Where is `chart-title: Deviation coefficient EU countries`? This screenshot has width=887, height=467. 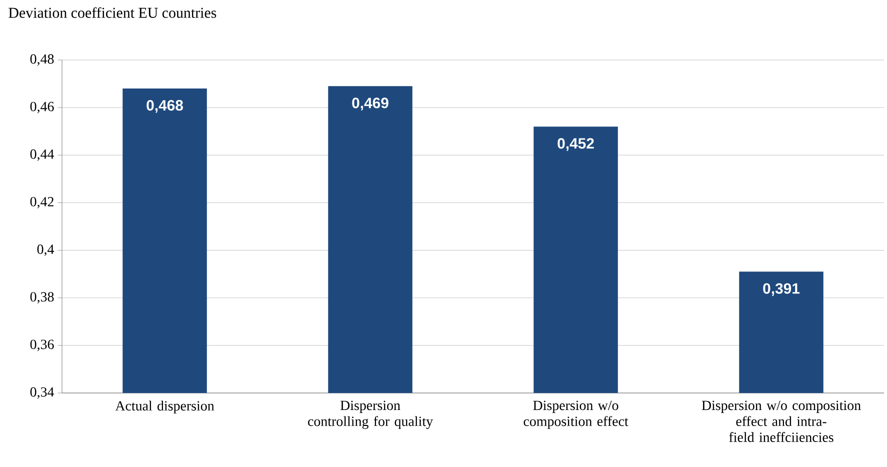
chart-title: Deviation coefficient EU countries is located at coordinates (112, 12).